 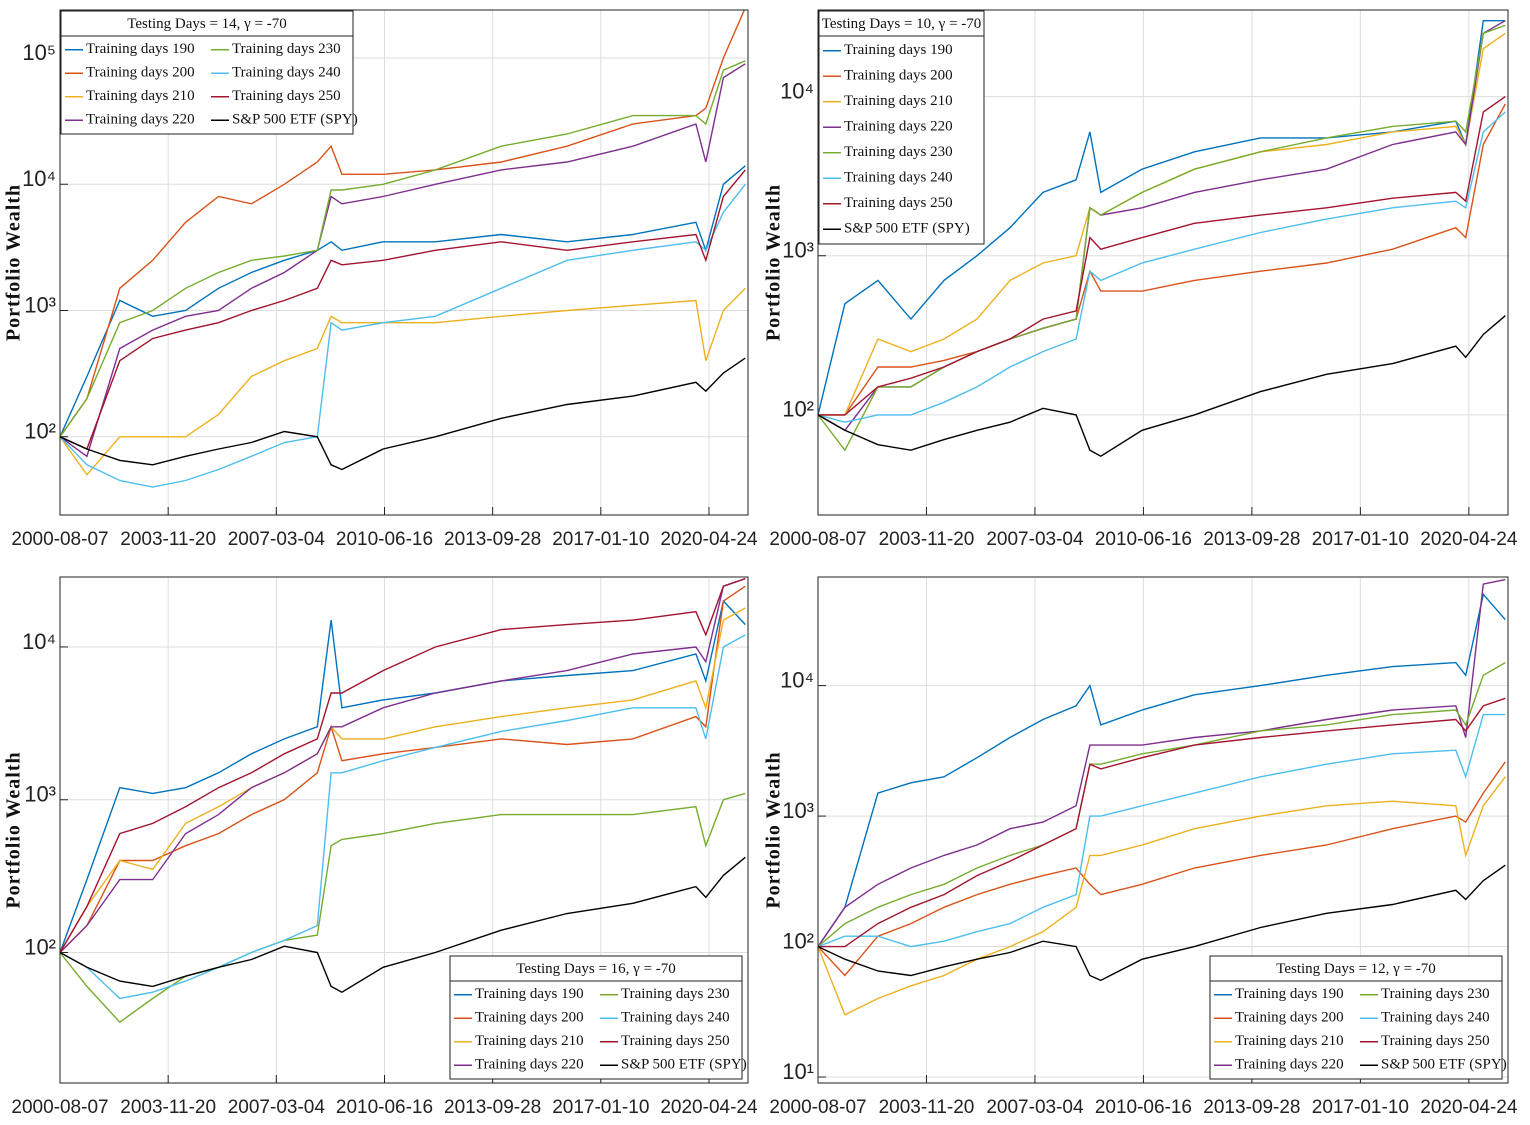 What do you see at coordinates (39, 52) in the screenshot?
I see `y-tick-label: 10⁵` at bounding box center [39, 52].